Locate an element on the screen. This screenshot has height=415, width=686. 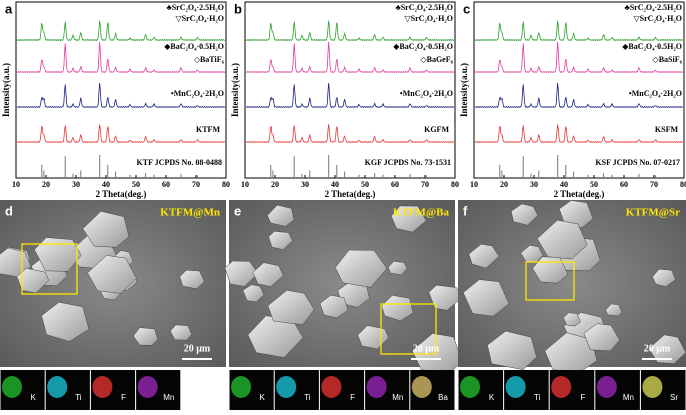
panel-label: e is located at coordinates (237, 210).